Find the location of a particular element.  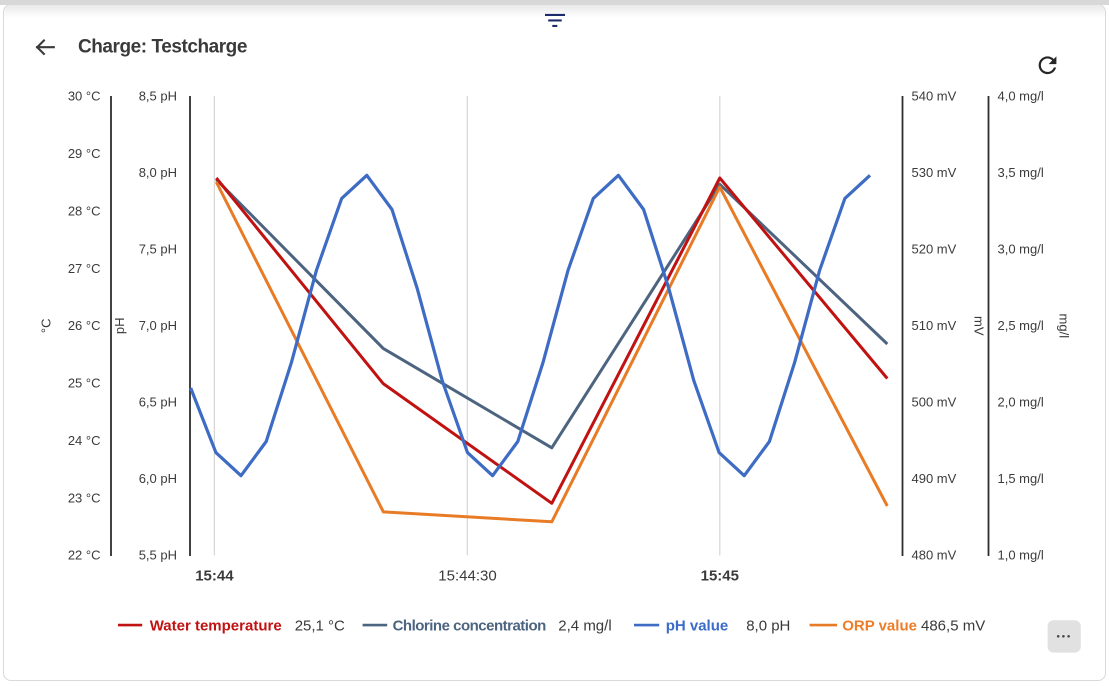

svg-text: 15:44:30 is located at coordinates (467, 576).